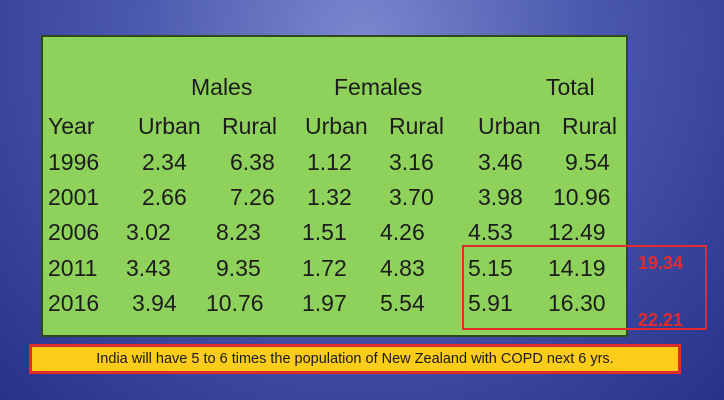 The height and width of the screenshot is (400, 724). Describe the element at coordinates (74, 162) in the screenshot. I see `table-cell: 1996` at that location.